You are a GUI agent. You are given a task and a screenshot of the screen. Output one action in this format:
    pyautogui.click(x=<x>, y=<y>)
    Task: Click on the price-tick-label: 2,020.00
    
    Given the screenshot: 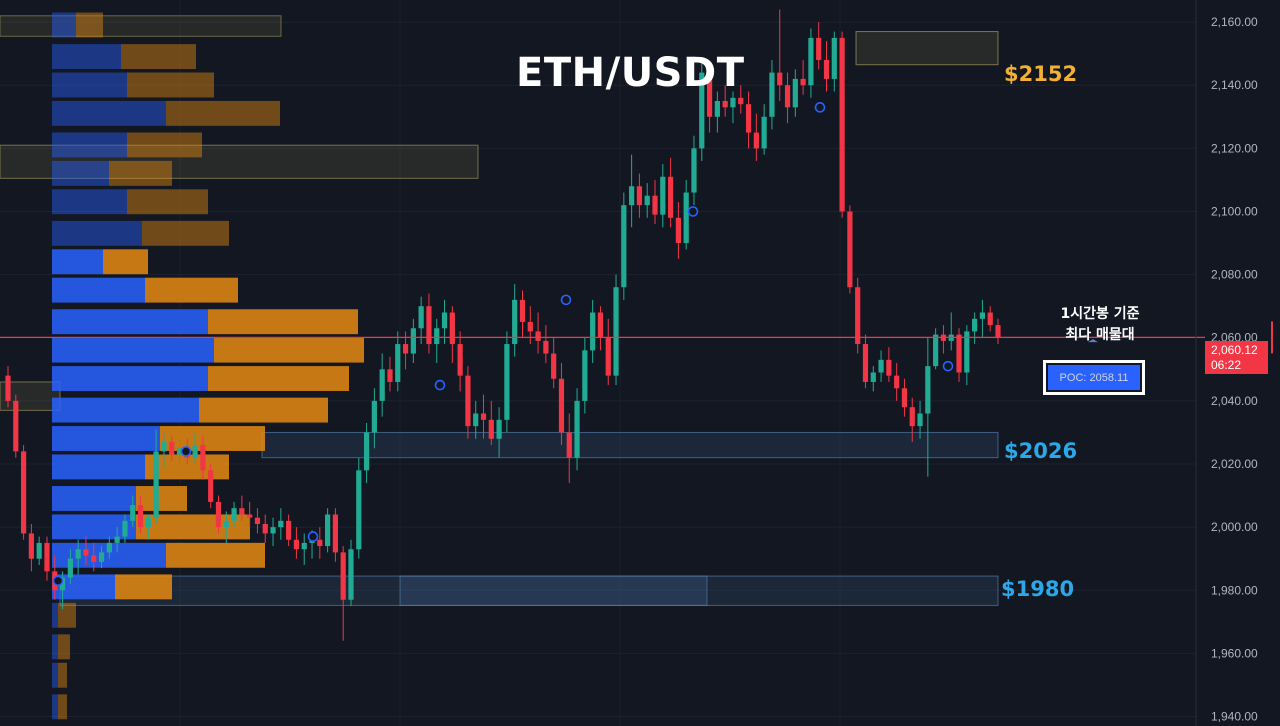 What is the action you would take?
    pyautogui.click(x=1234, y=464)
    